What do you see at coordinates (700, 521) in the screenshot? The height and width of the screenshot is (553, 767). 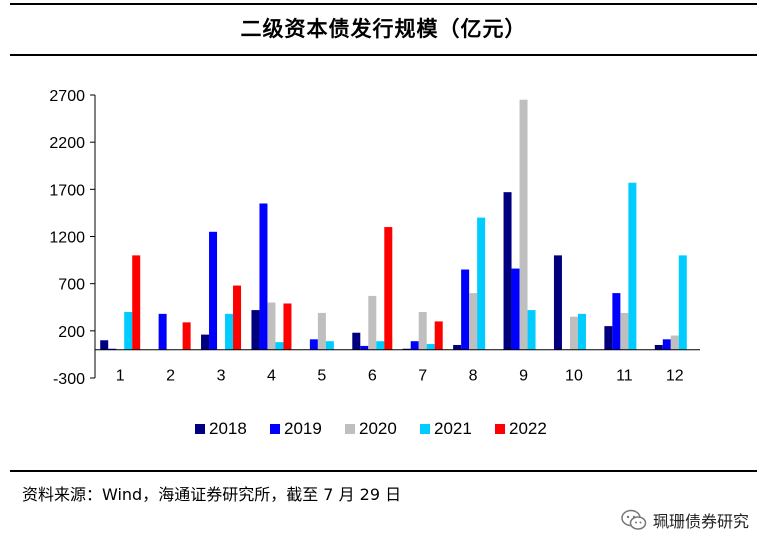 I see `watermark-text: 珮珊债券研究` at bounding box center [700, 521].